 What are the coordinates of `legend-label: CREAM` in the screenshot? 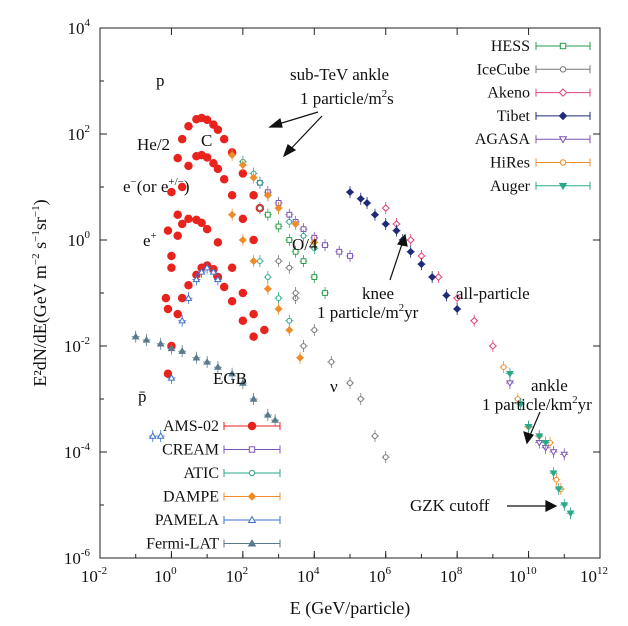 It's located at (190, 450).